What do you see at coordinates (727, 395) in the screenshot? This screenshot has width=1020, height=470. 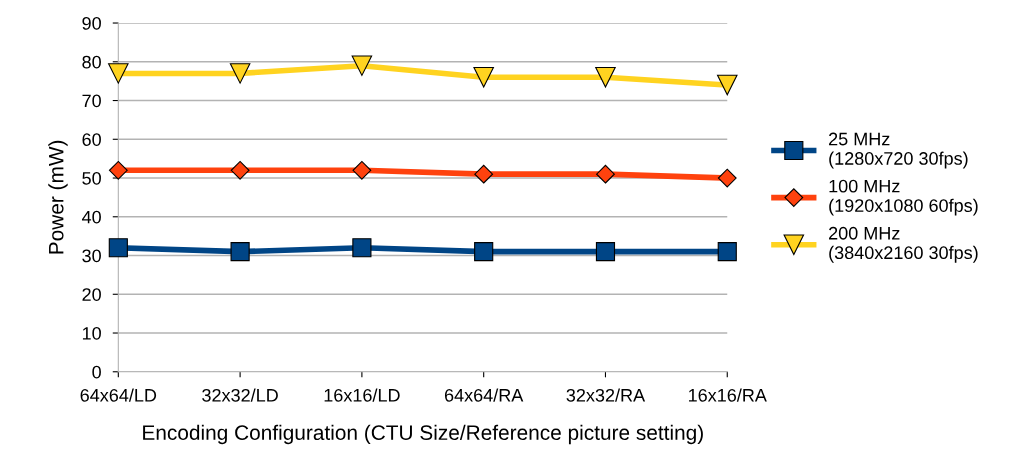 I see `x-tick-label: 16x16/RA` at bounding box center [727, 395].